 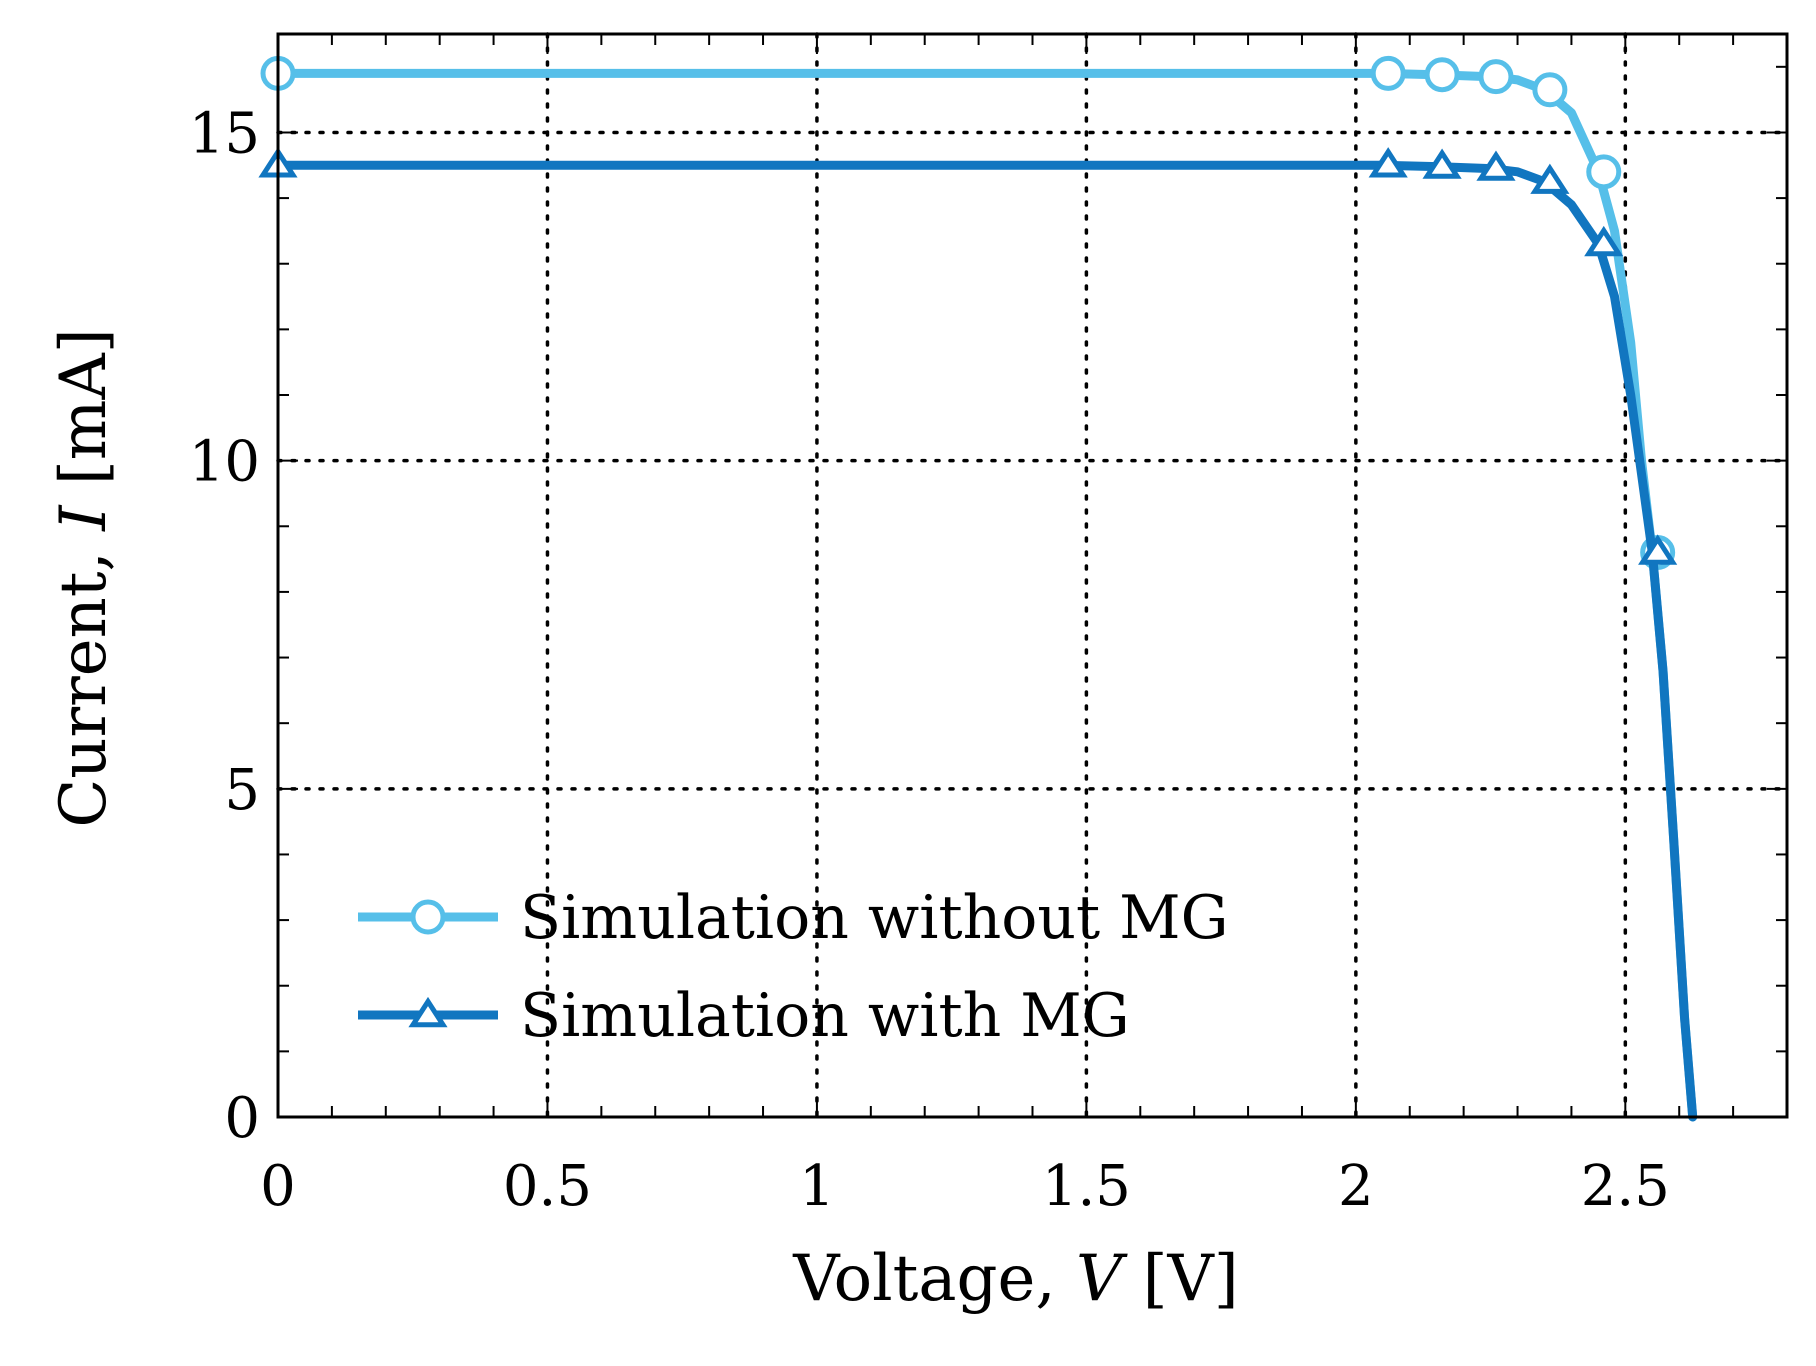 I want to click on x-tick-label: 0, so click(x=278, y=1186).